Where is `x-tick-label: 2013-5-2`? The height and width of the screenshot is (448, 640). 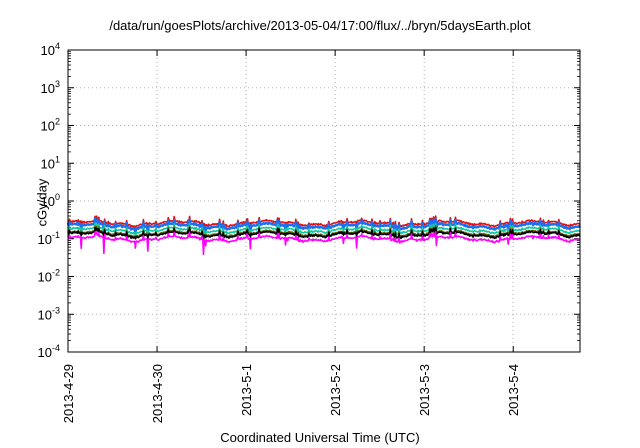
x-tick-label: 2013-5-2 is located at coordinates (335, 390).